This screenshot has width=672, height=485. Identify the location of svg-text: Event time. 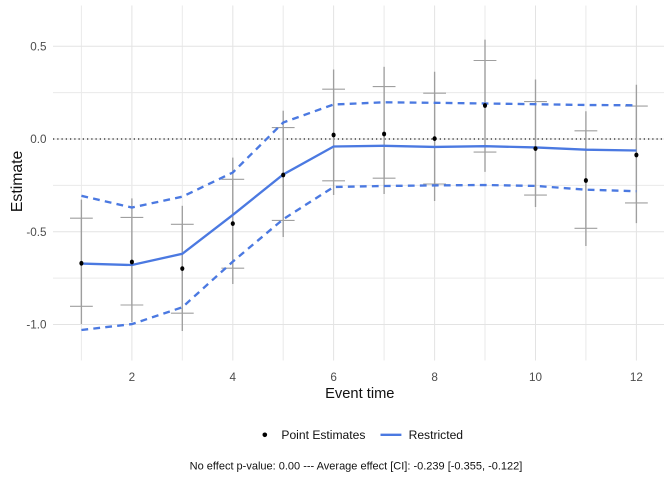
(359, 394).